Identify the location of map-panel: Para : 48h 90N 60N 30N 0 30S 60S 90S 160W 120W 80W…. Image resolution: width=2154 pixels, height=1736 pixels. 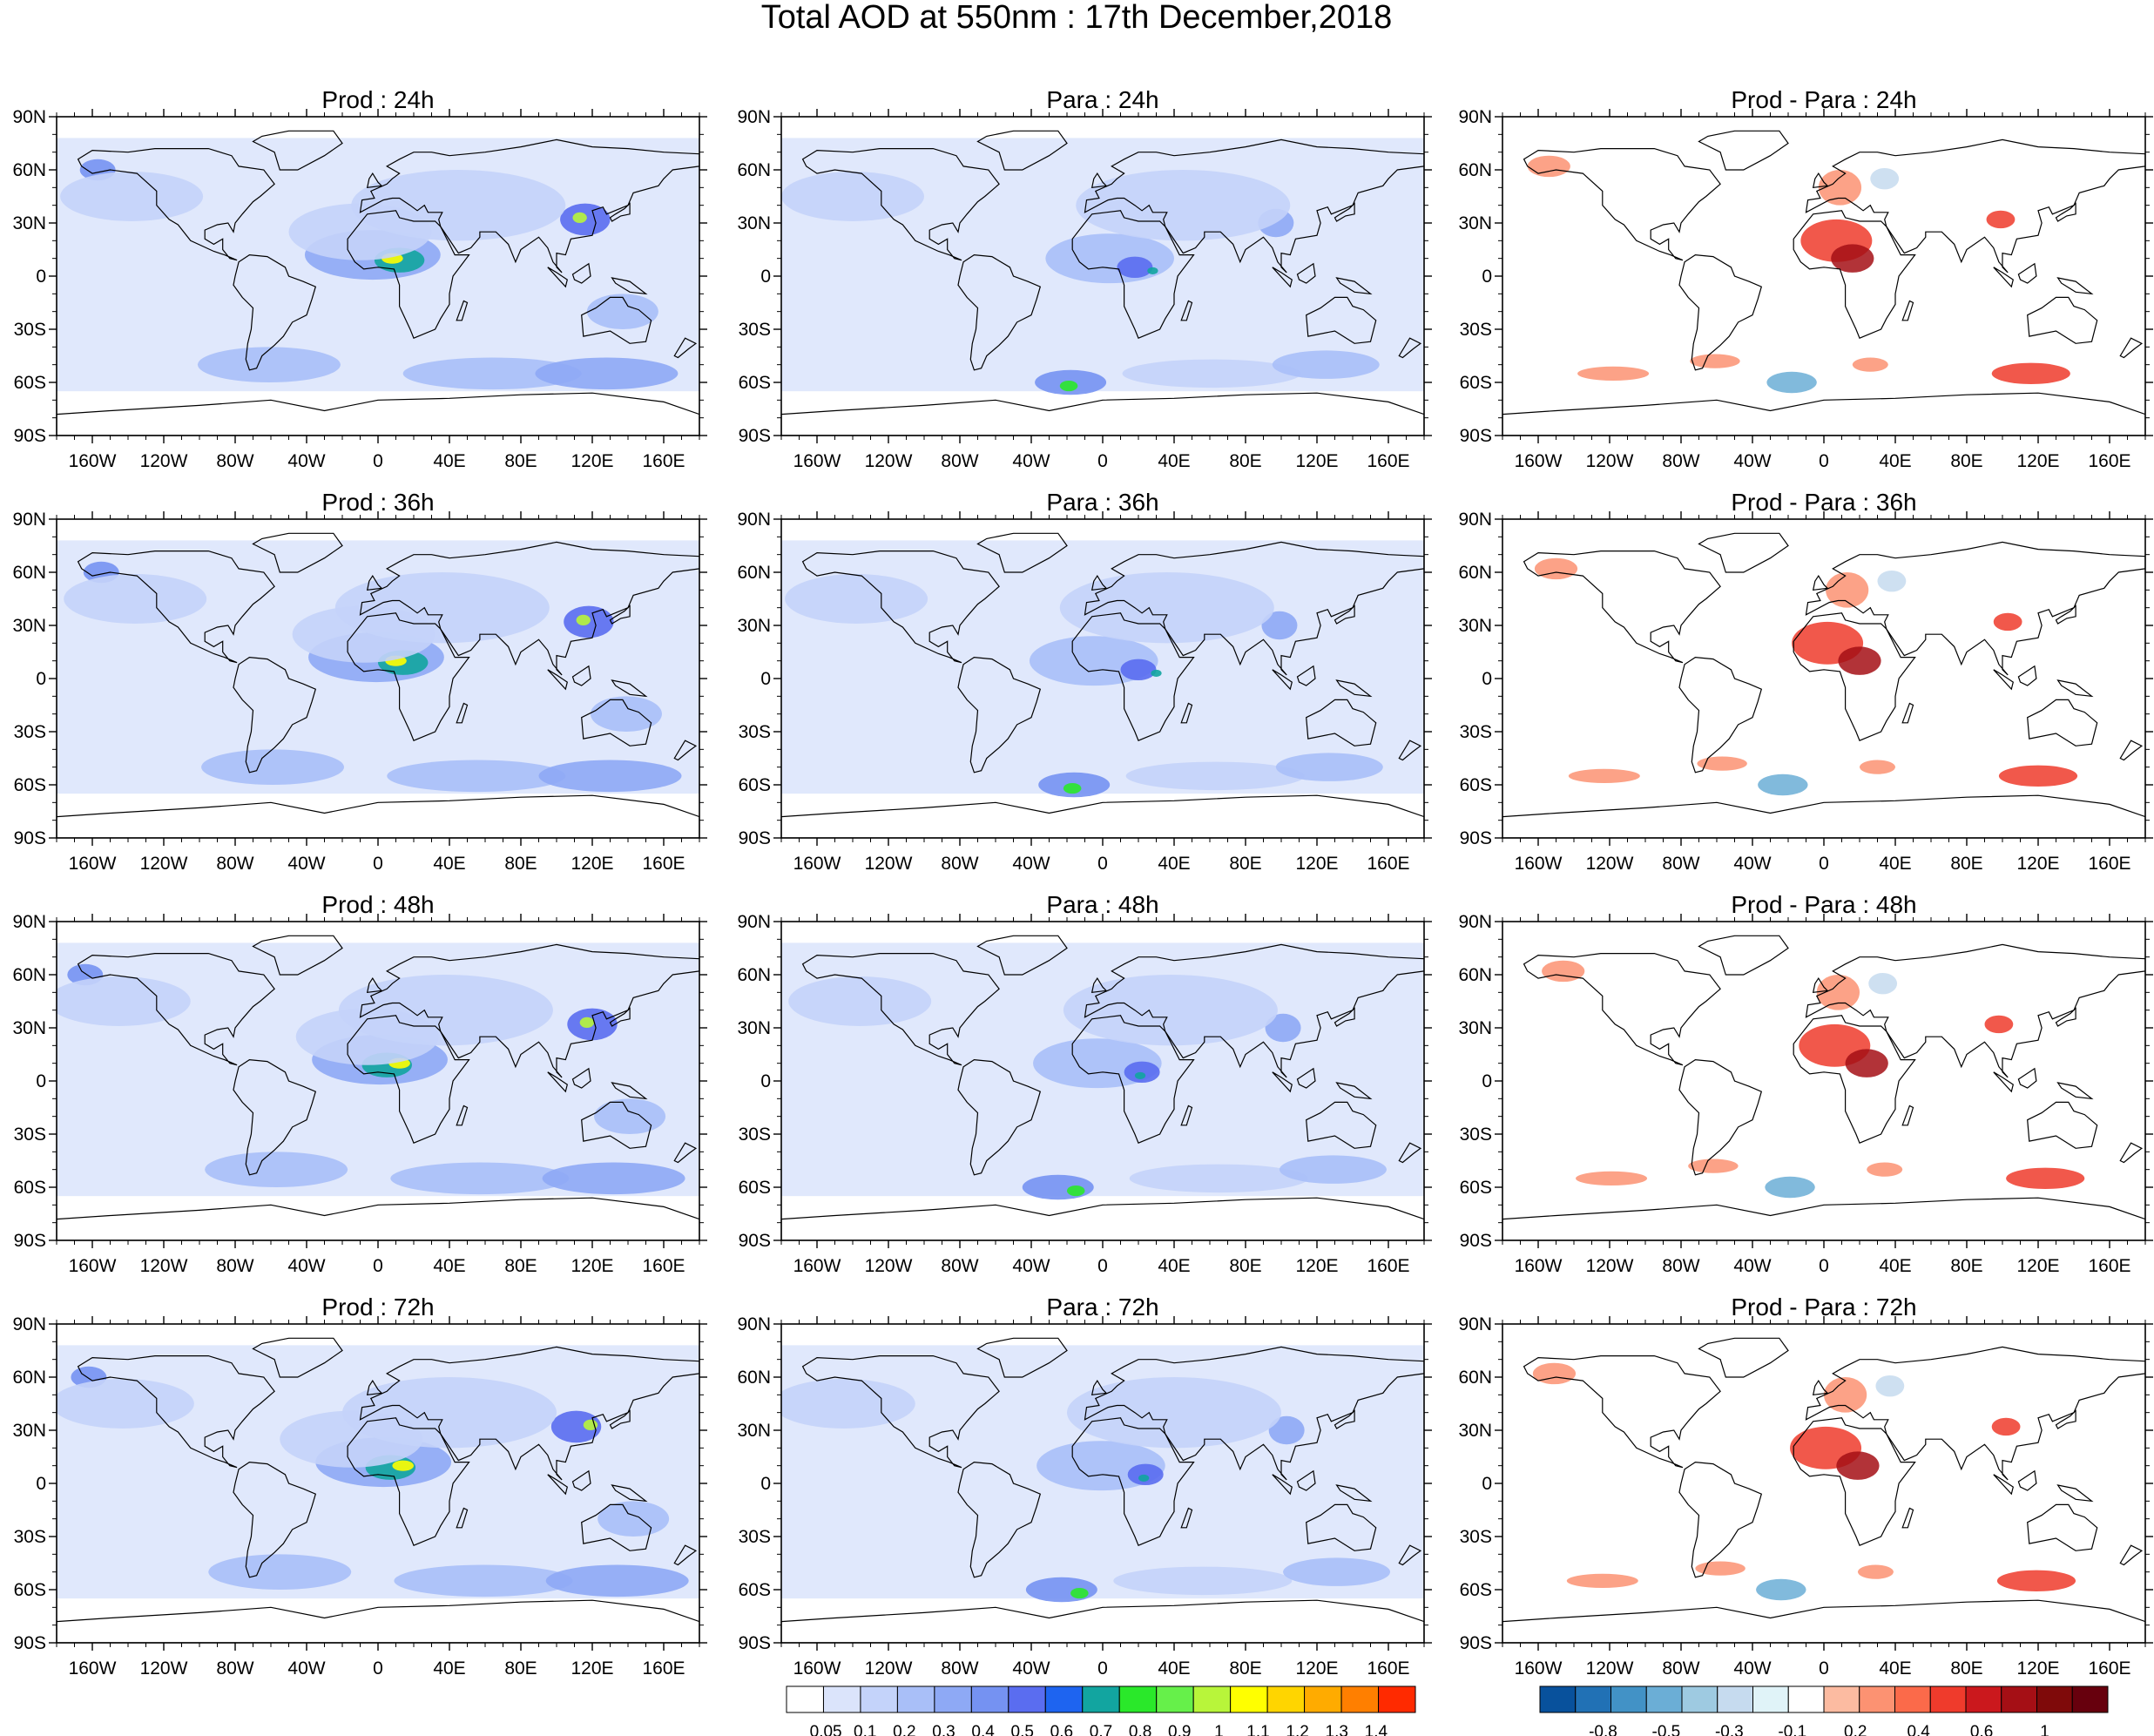
(1084, 1083).